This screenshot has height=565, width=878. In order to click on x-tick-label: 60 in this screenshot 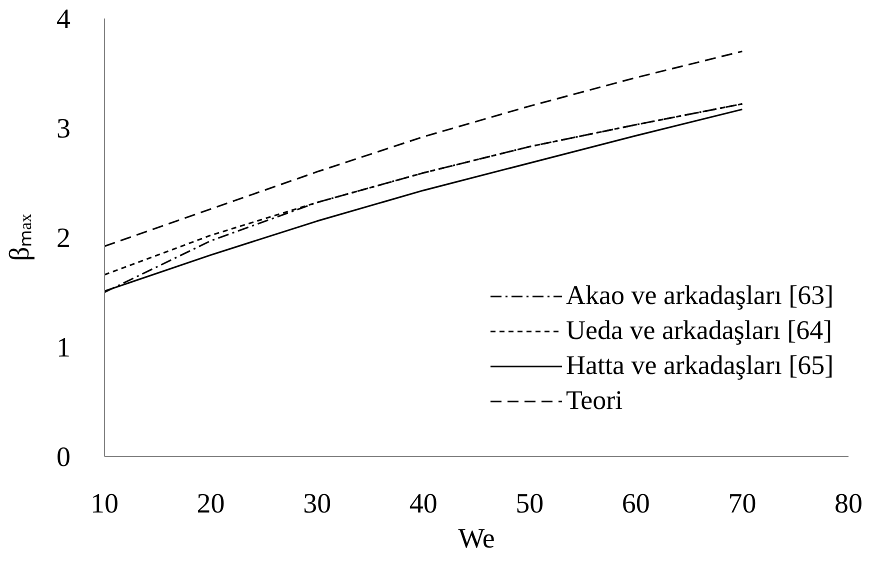, I will do `click(636, 504)`.